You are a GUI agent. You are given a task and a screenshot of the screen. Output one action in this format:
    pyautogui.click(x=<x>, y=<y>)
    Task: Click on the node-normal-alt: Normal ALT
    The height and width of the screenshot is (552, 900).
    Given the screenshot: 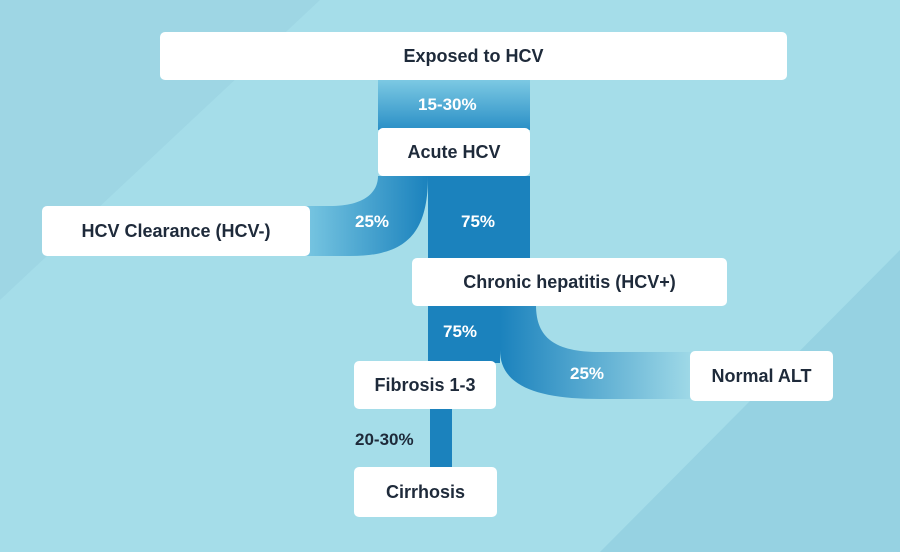 What is the action you would take?
    pyautogui.click(x=761, y=376)
    